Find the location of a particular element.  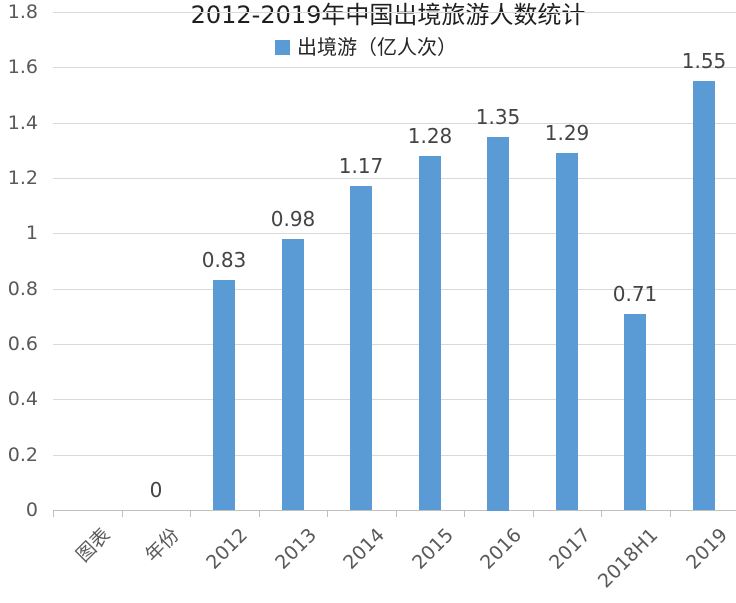

bar-2014 is located at coordinates (361, 348).